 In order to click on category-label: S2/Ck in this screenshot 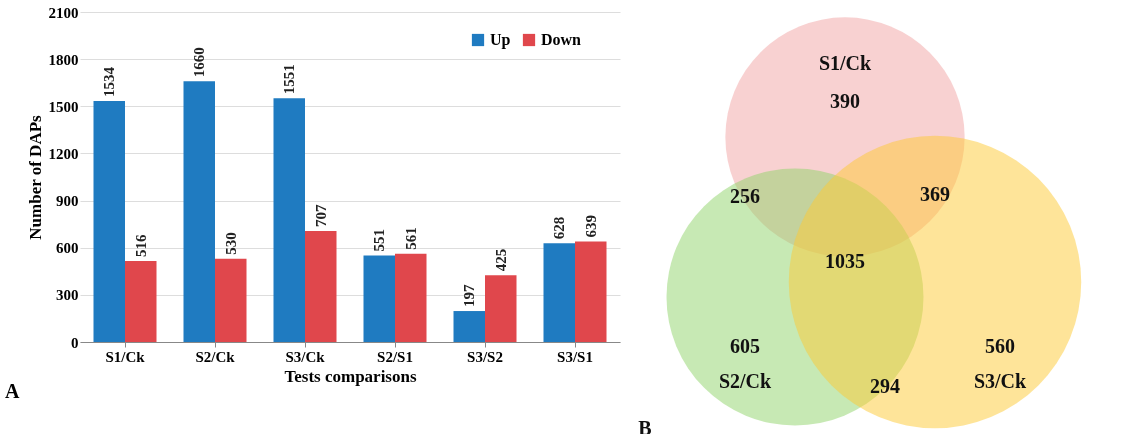, I will do `click(745, 381)`.